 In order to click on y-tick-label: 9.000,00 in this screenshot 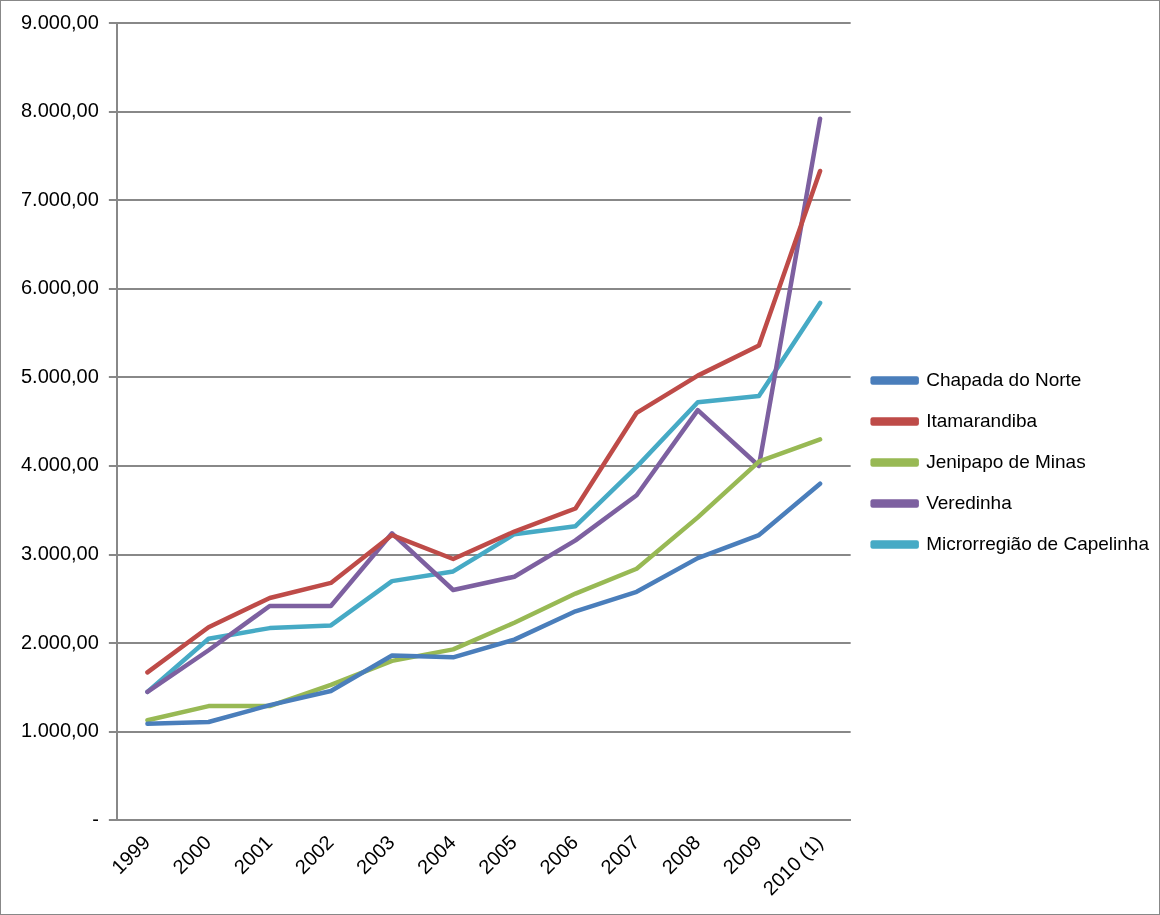, I will do `click(59, 21)`.